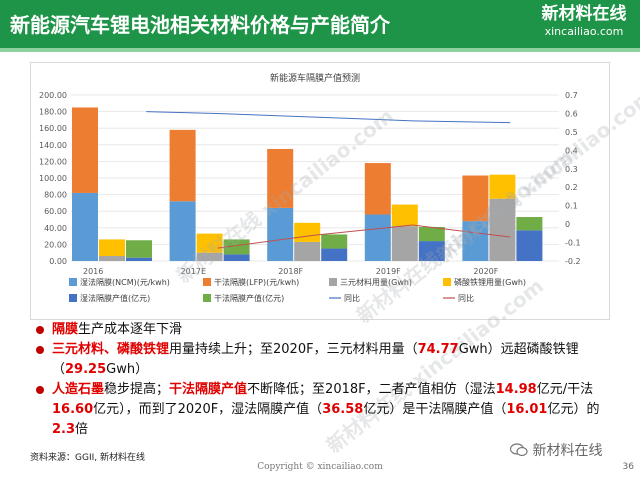 The height and width of the screenshot is (480, 640). What do you see at coordinates (573, 243) in the screenshot?
I see `y2-tick-label: -0.1` at bounding box center [573, 243].